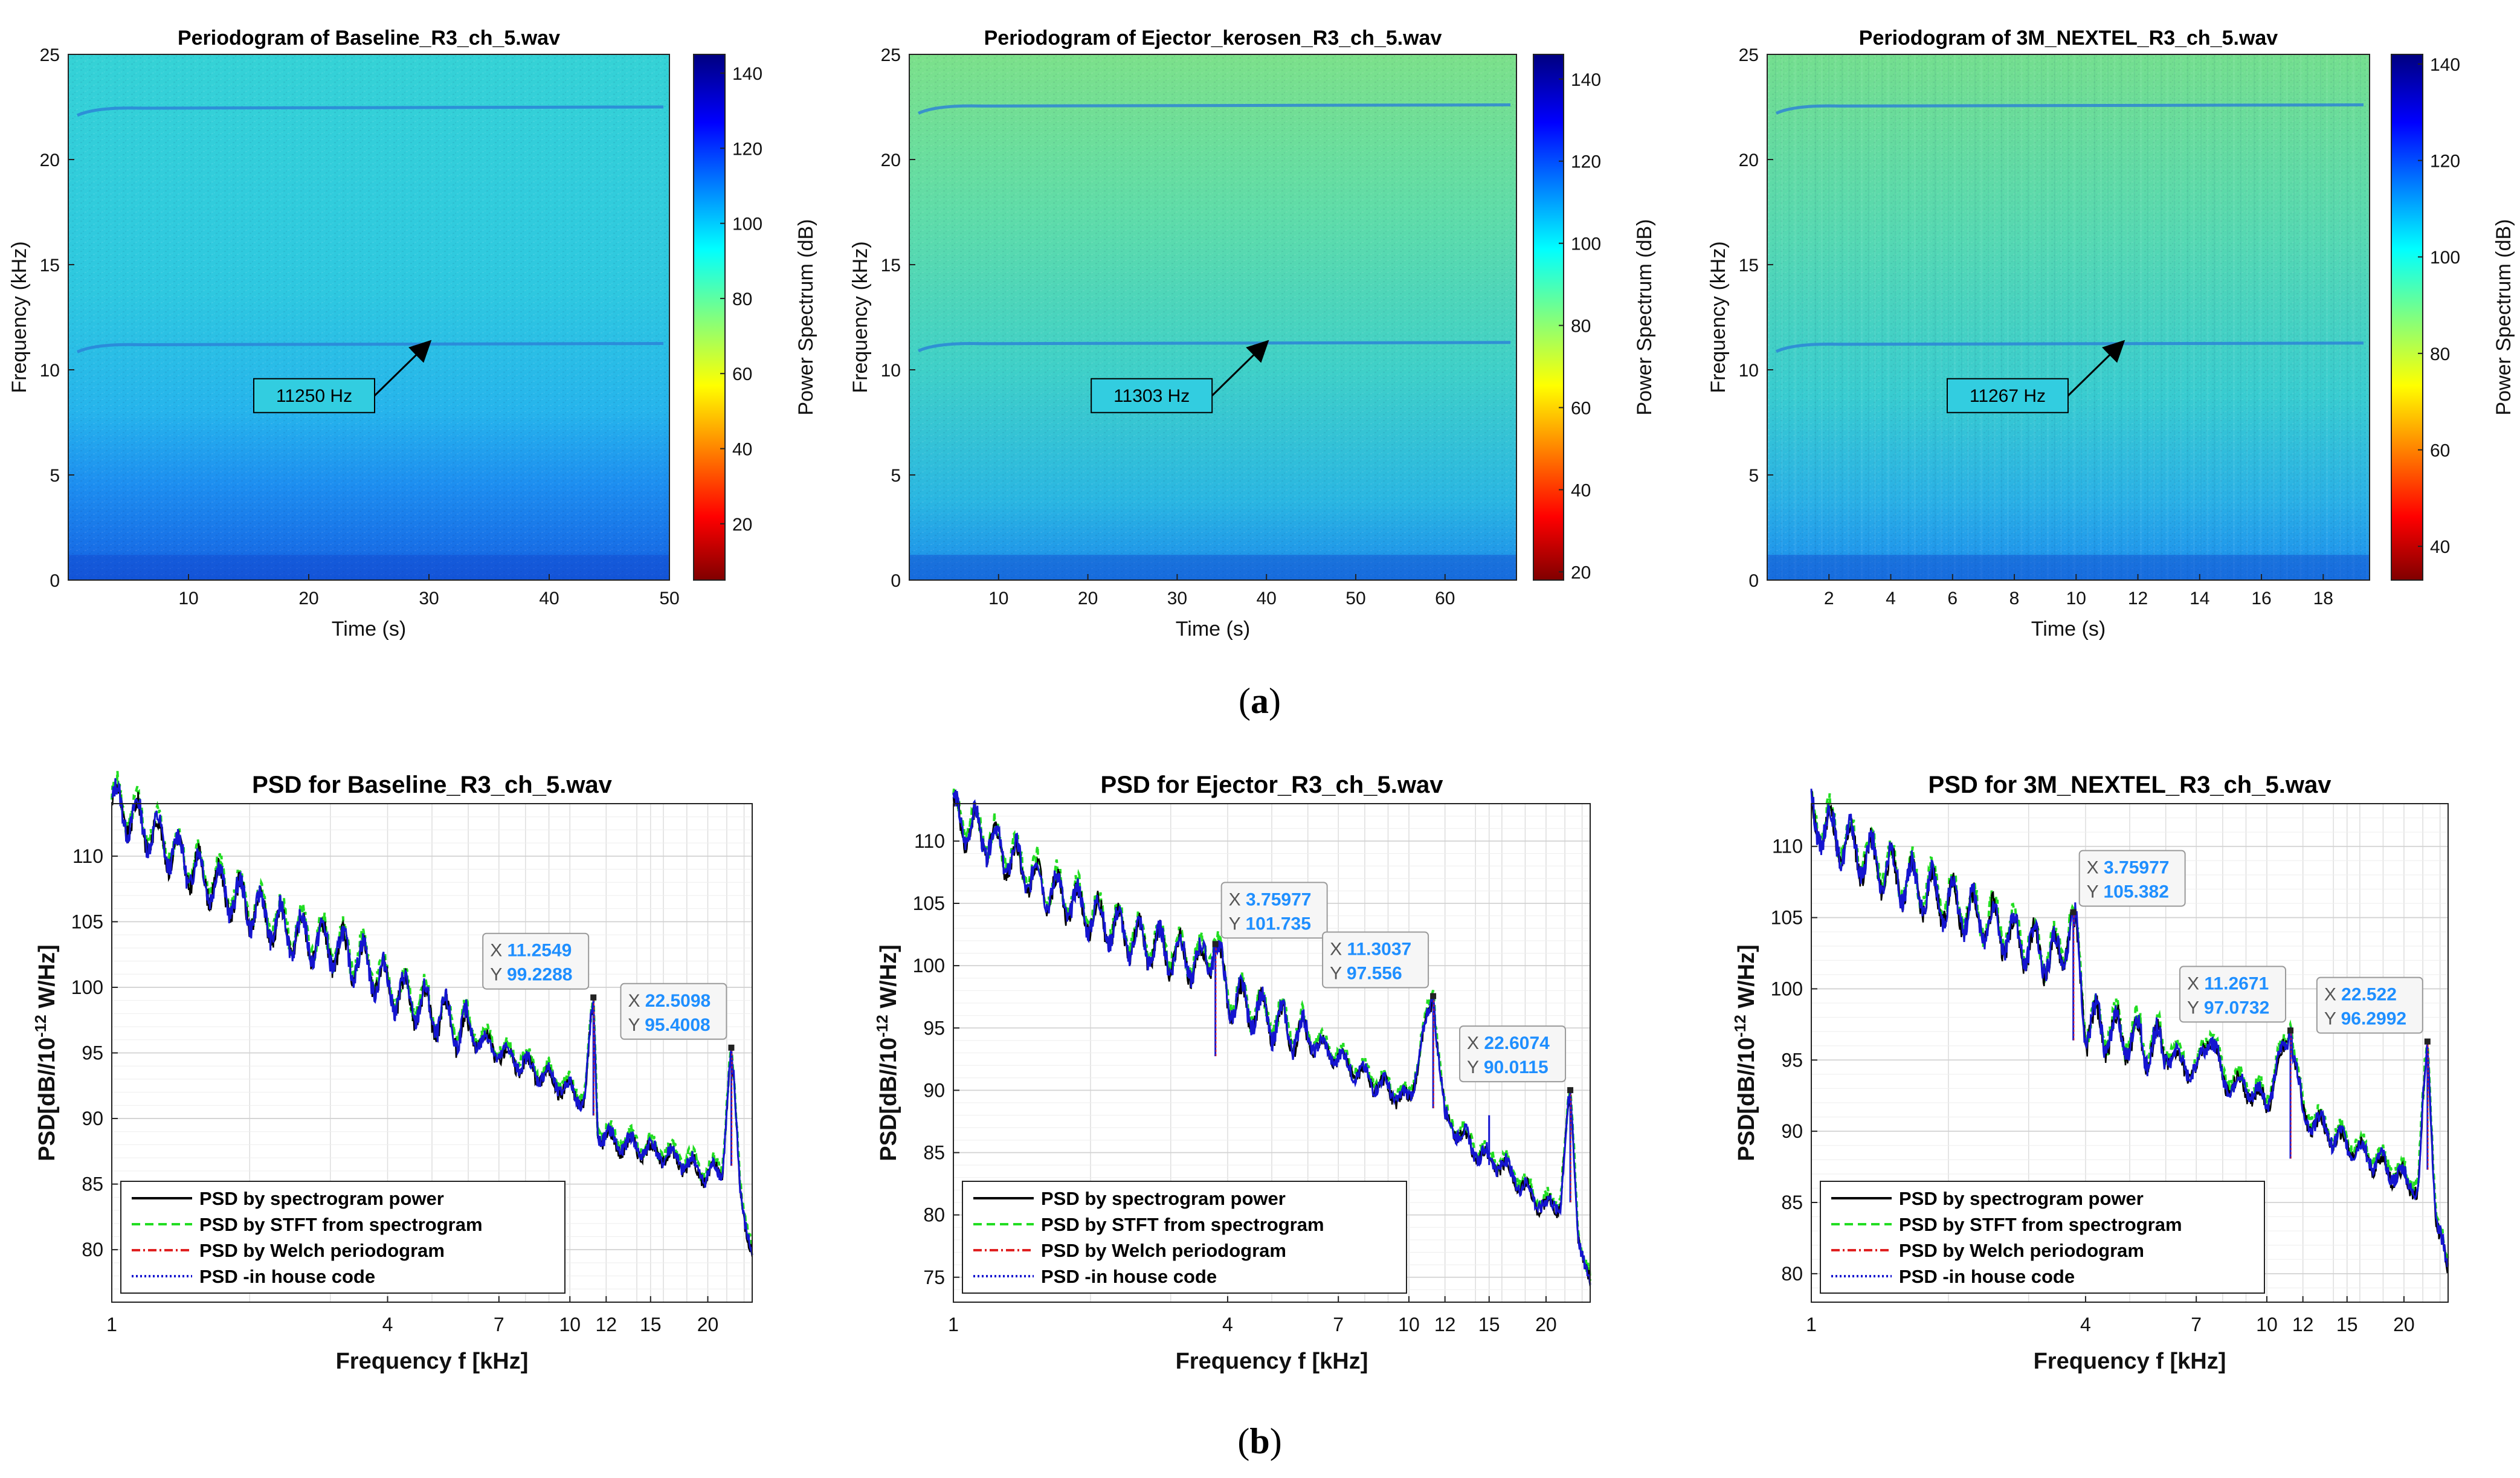 The height and width of the screenshot is (1478, 2520). I want to click on x-tick-label: 60, so click(1445, 598).